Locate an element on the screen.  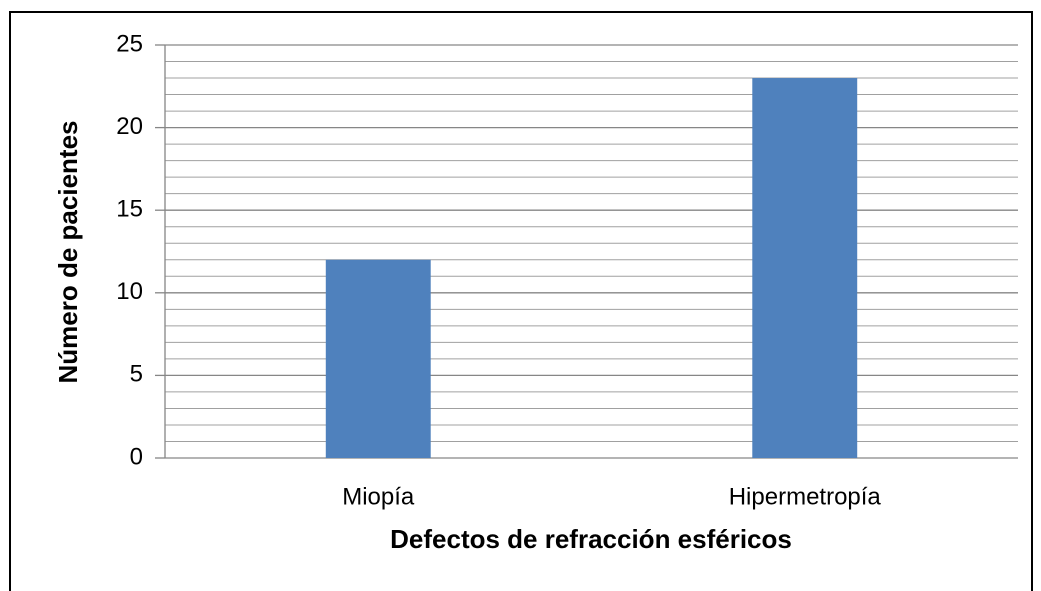
x-tick-label: Miopía is located at coordinates (378, 496).